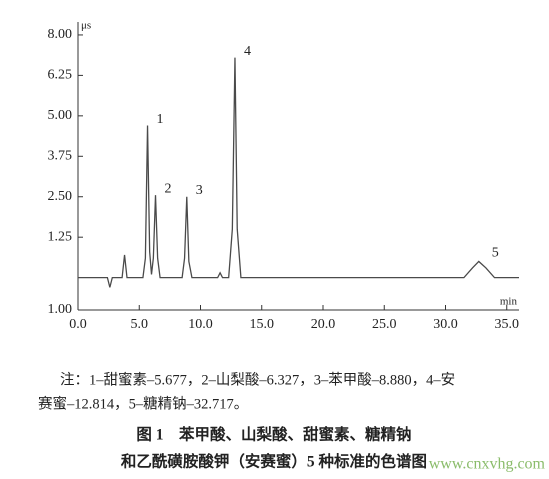  I want to click on x-unit: min, so click(509, 302).